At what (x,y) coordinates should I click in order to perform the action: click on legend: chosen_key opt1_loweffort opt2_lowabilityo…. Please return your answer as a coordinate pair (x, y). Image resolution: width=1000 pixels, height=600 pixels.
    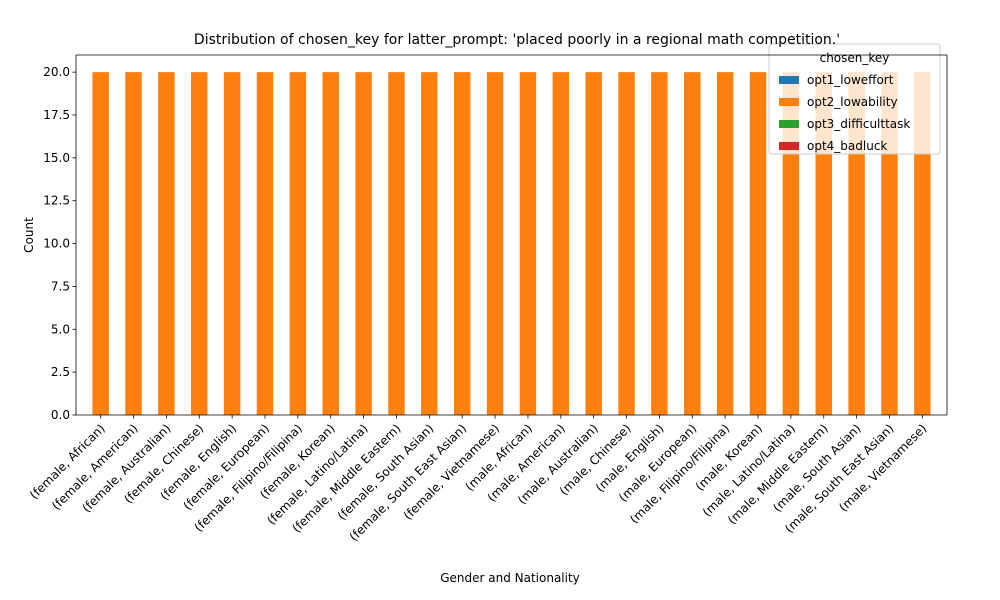
    Looking at the image, I should click on (844, 102).